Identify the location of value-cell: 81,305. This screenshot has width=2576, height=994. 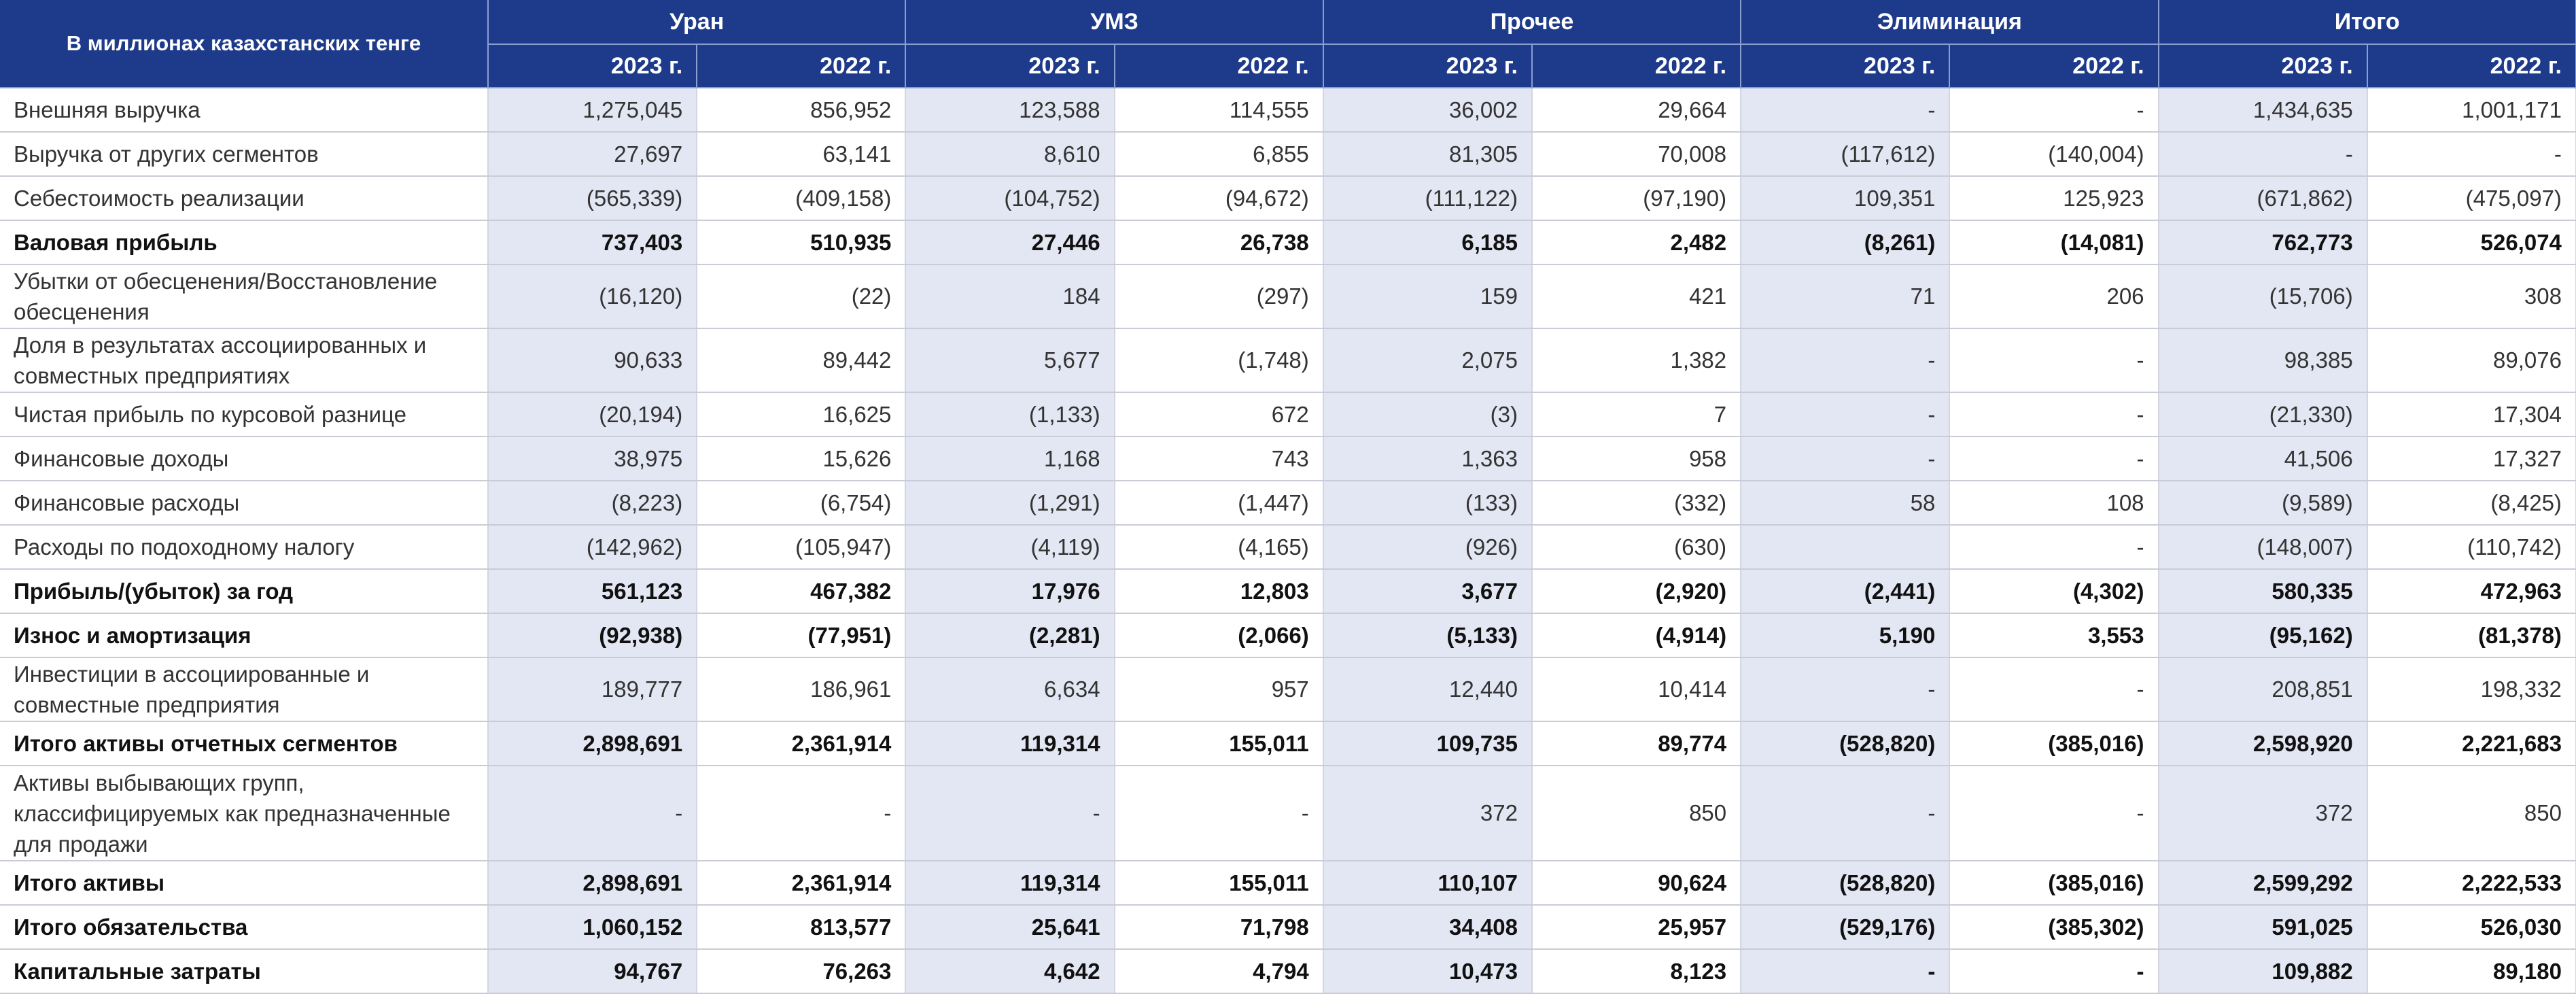
(1428, 154).